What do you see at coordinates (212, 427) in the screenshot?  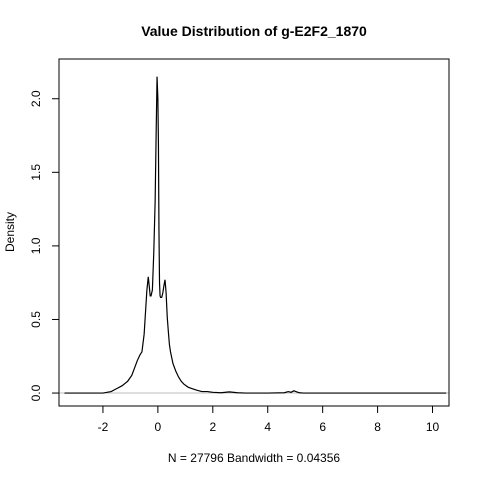 I see `x-tick-label: 2` at bounding box center [212, 427].